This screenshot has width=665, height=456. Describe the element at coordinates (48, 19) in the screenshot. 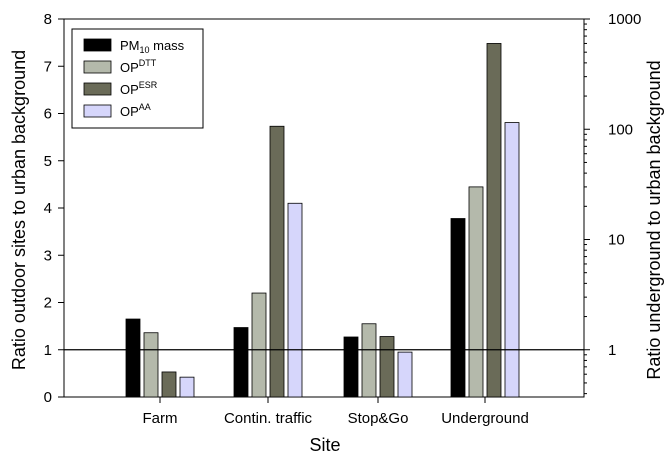

I see `left-tick-label: 8` at that location.